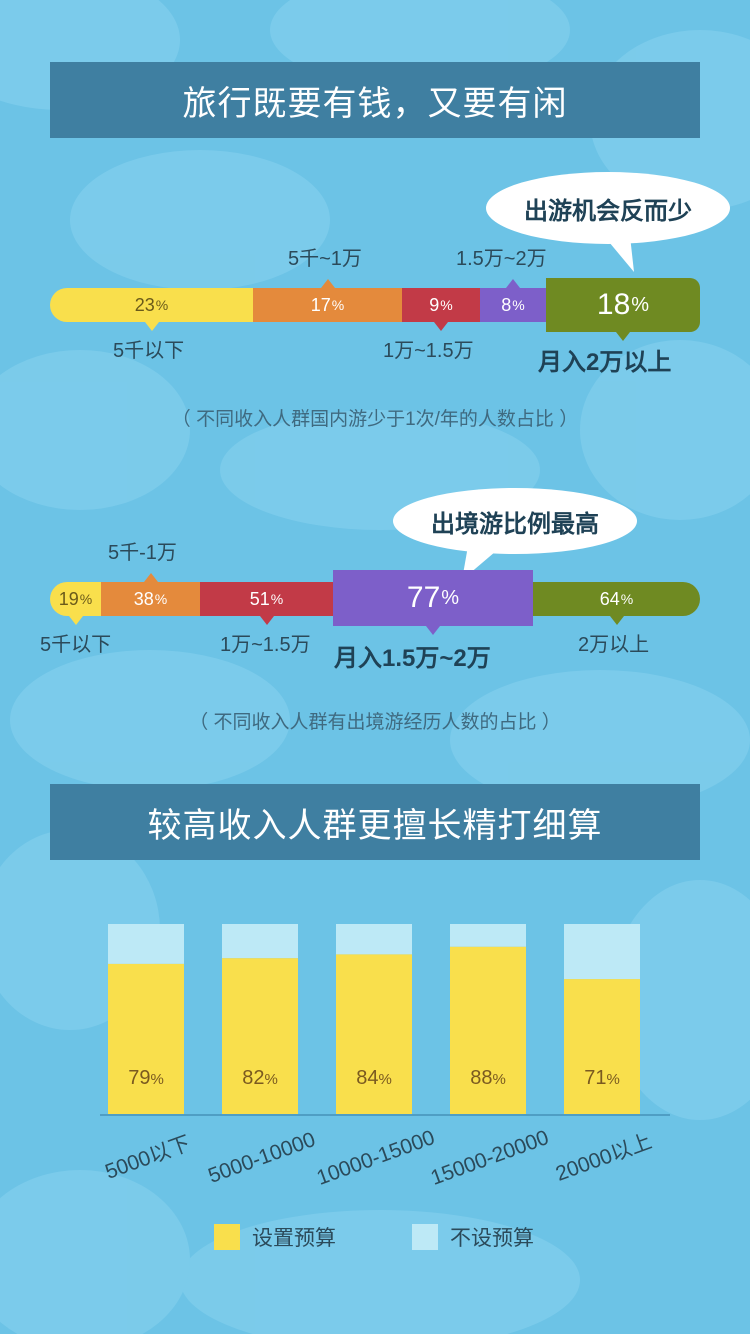 The height and width of the screenshot is (1334, 750). I want to click on income-bar-domestic: 23% 17% 9% 8% 18%, so click(375, 305).